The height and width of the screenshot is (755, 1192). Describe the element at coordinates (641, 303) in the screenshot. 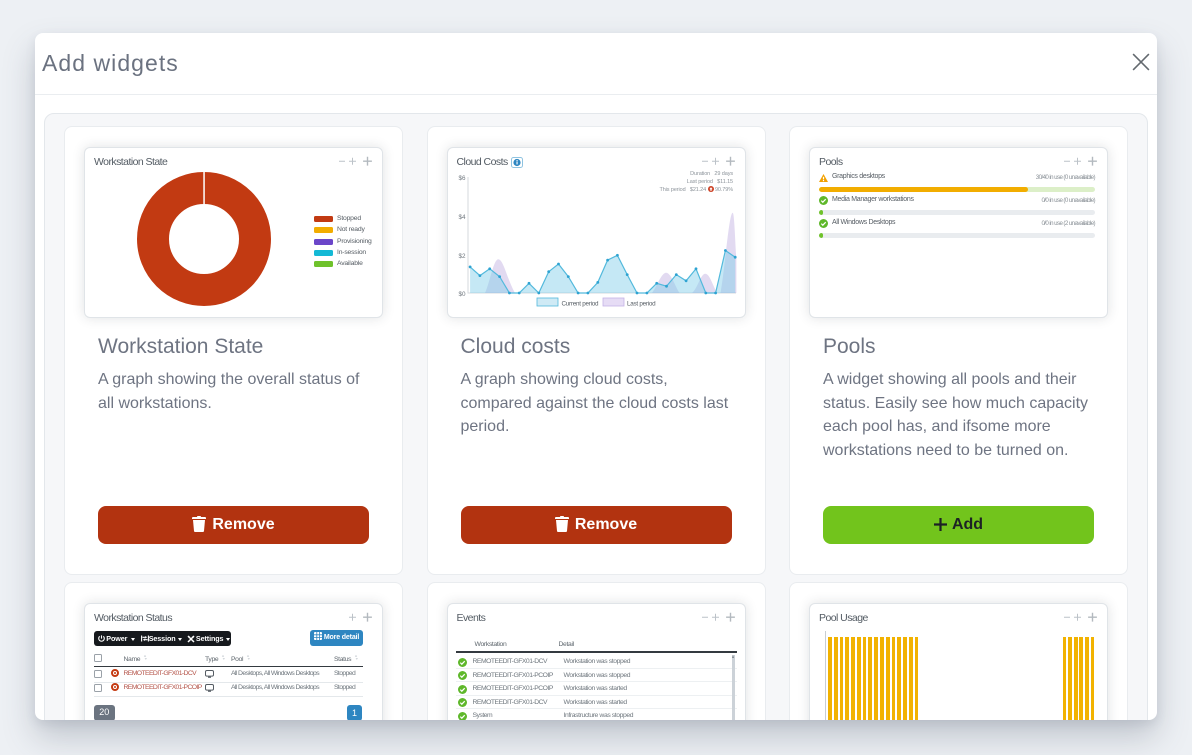

I see `svg-text: Last period` at that location.